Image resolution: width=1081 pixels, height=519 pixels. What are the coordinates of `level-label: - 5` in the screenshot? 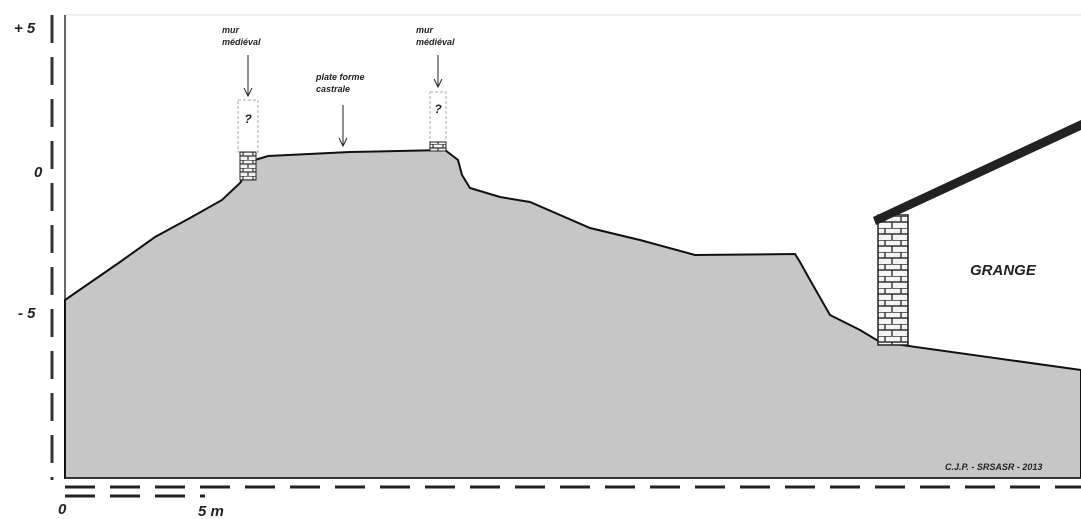 It's located at (27, 313).